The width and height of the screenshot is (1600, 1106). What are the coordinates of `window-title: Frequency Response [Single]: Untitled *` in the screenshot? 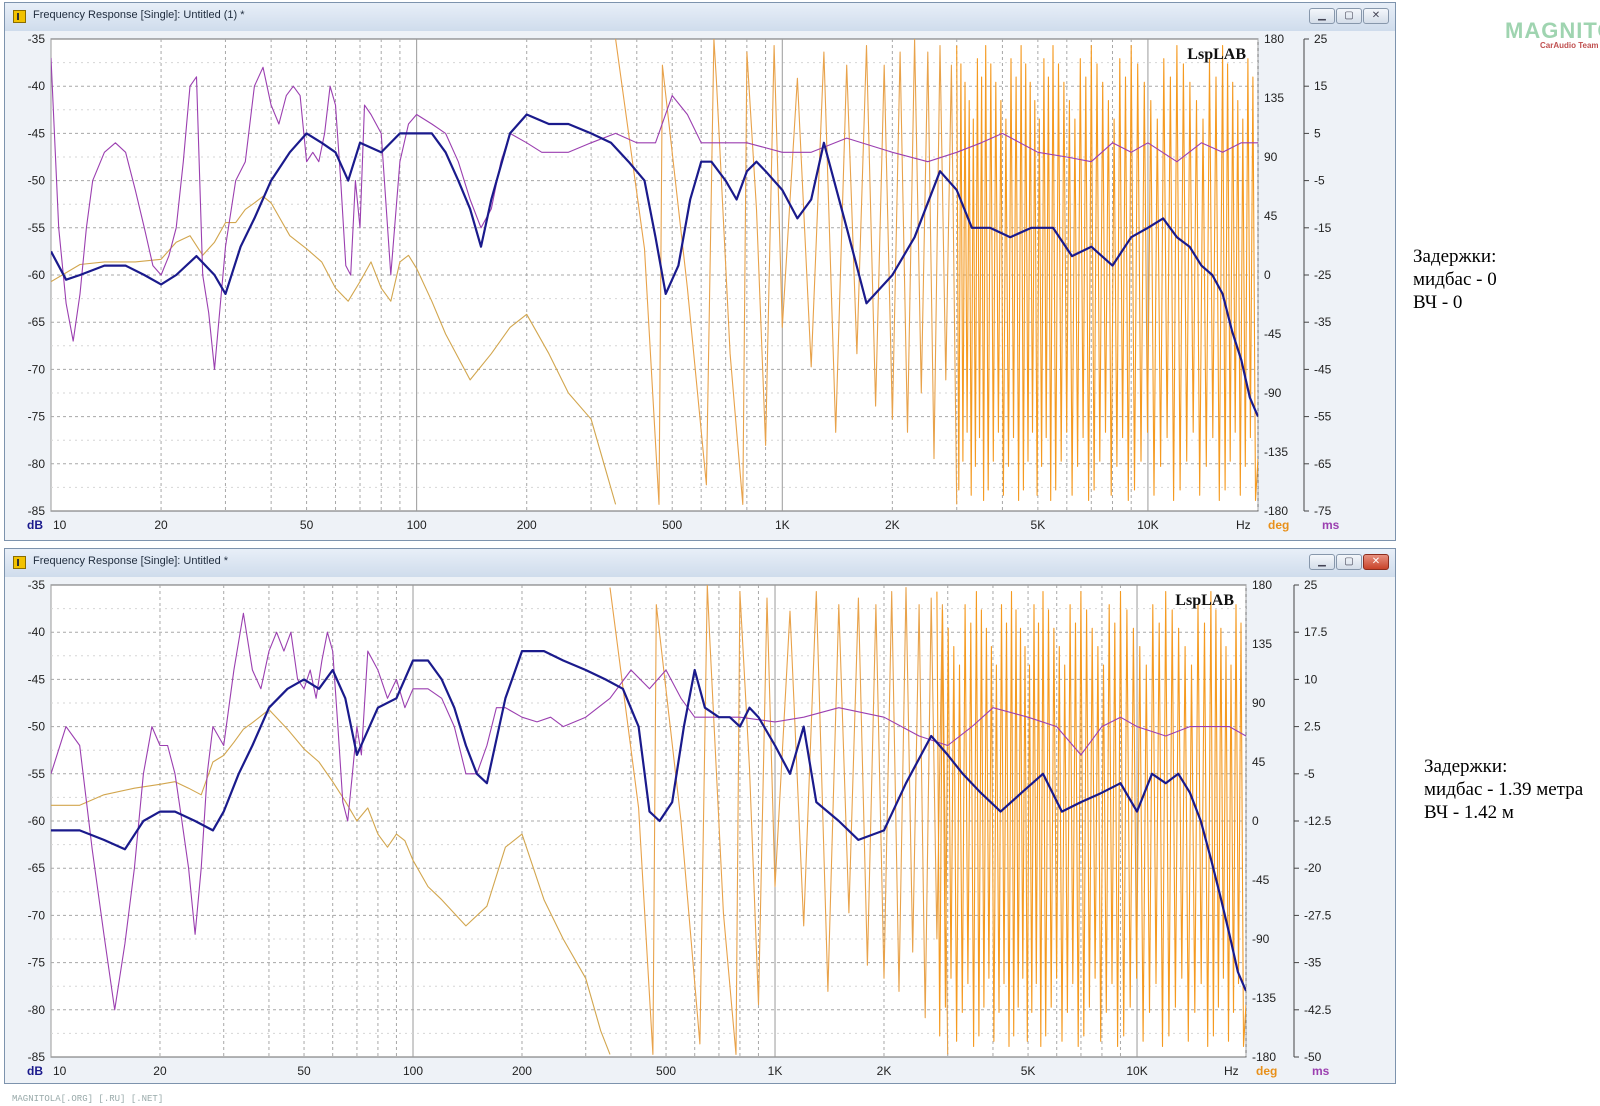 It's located at (131, 561).